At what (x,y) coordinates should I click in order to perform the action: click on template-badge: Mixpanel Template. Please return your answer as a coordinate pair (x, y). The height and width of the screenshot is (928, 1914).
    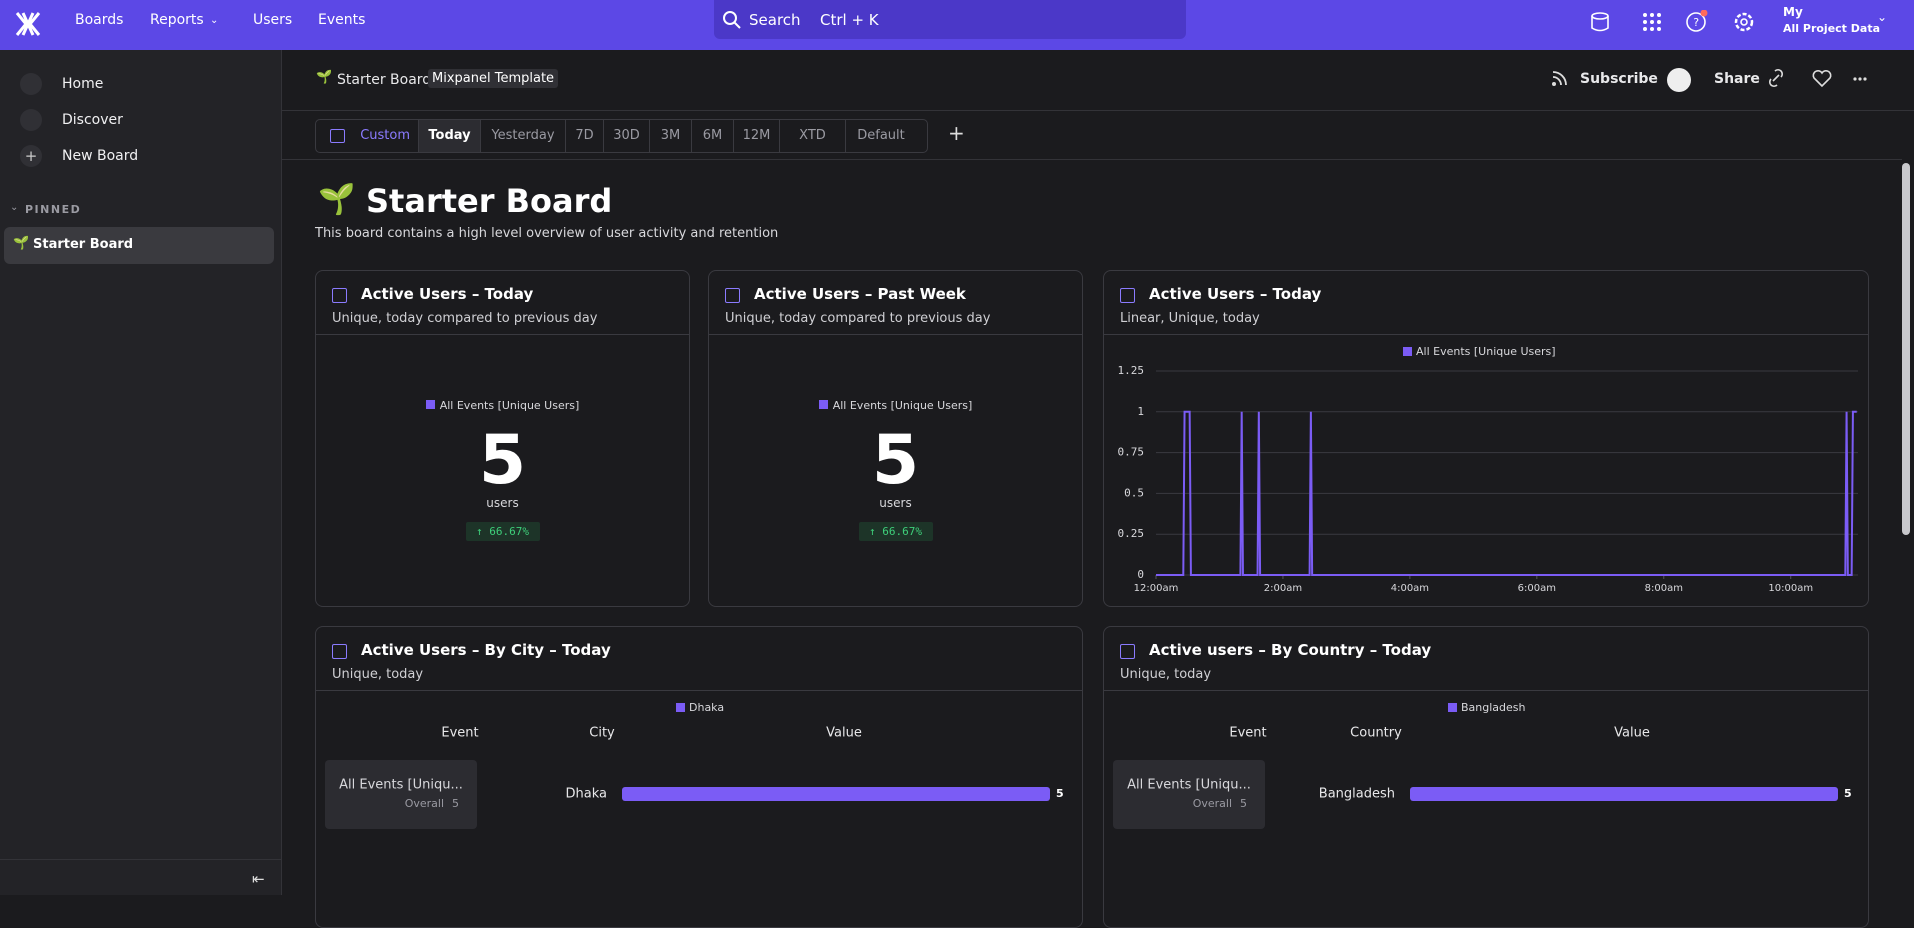
    Looking at the image, I should click on (493, 78).